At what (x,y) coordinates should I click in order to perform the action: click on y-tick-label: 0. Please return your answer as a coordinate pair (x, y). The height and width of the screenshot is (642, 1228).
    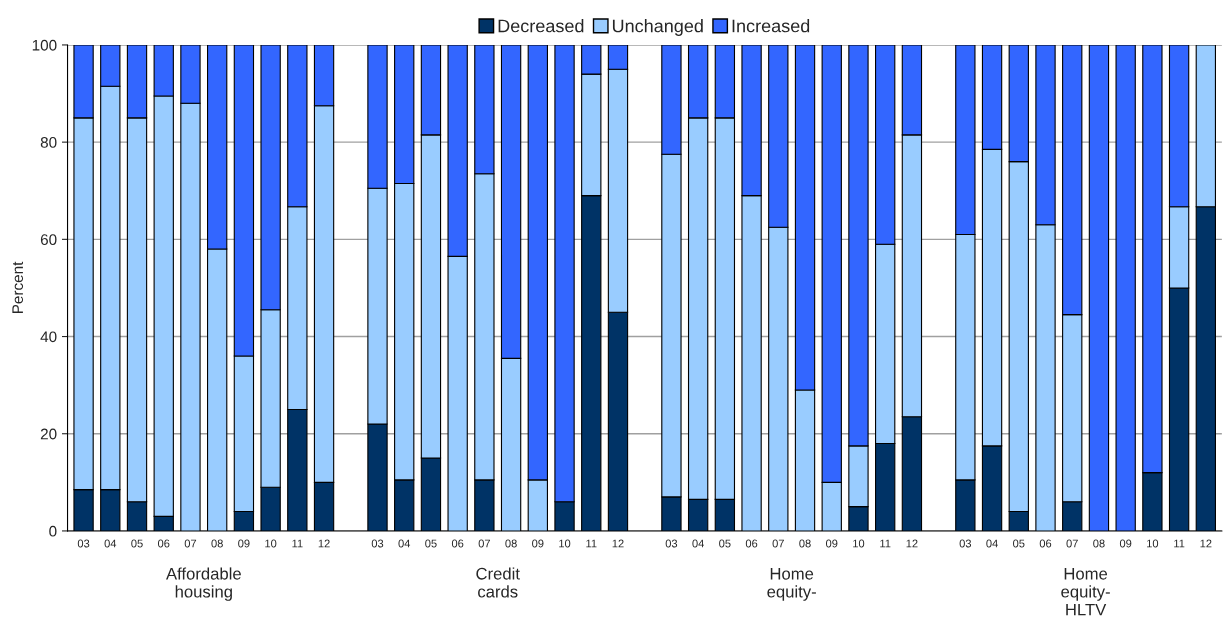
    Looking at the image, I should click on (53, 531).